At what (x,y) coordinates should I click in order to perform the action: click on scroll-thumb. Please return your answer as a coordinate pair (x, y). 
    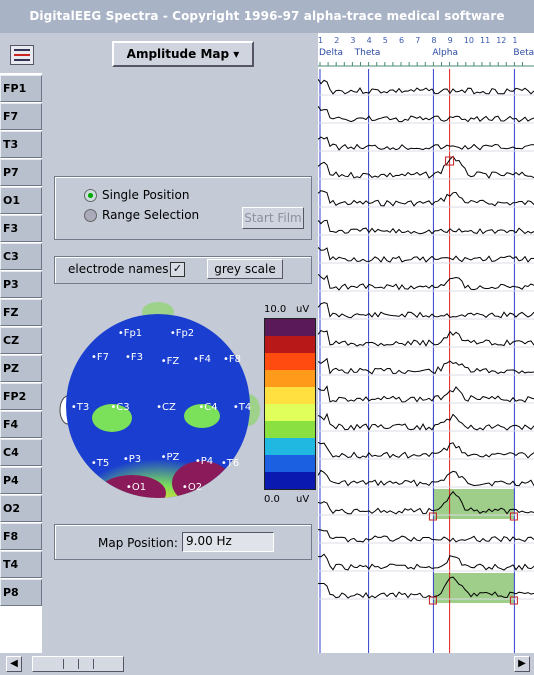
    Looking at the image, I should click on (78, 664).